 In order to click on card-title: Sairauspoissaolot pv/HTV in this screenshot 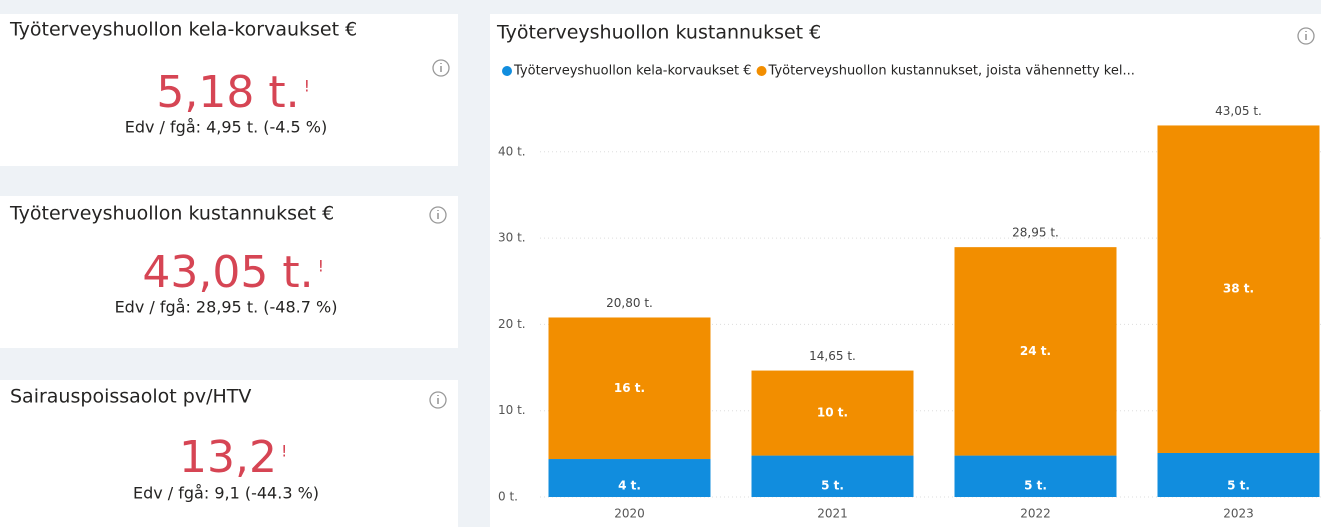, I will do `click(130, 397)`.